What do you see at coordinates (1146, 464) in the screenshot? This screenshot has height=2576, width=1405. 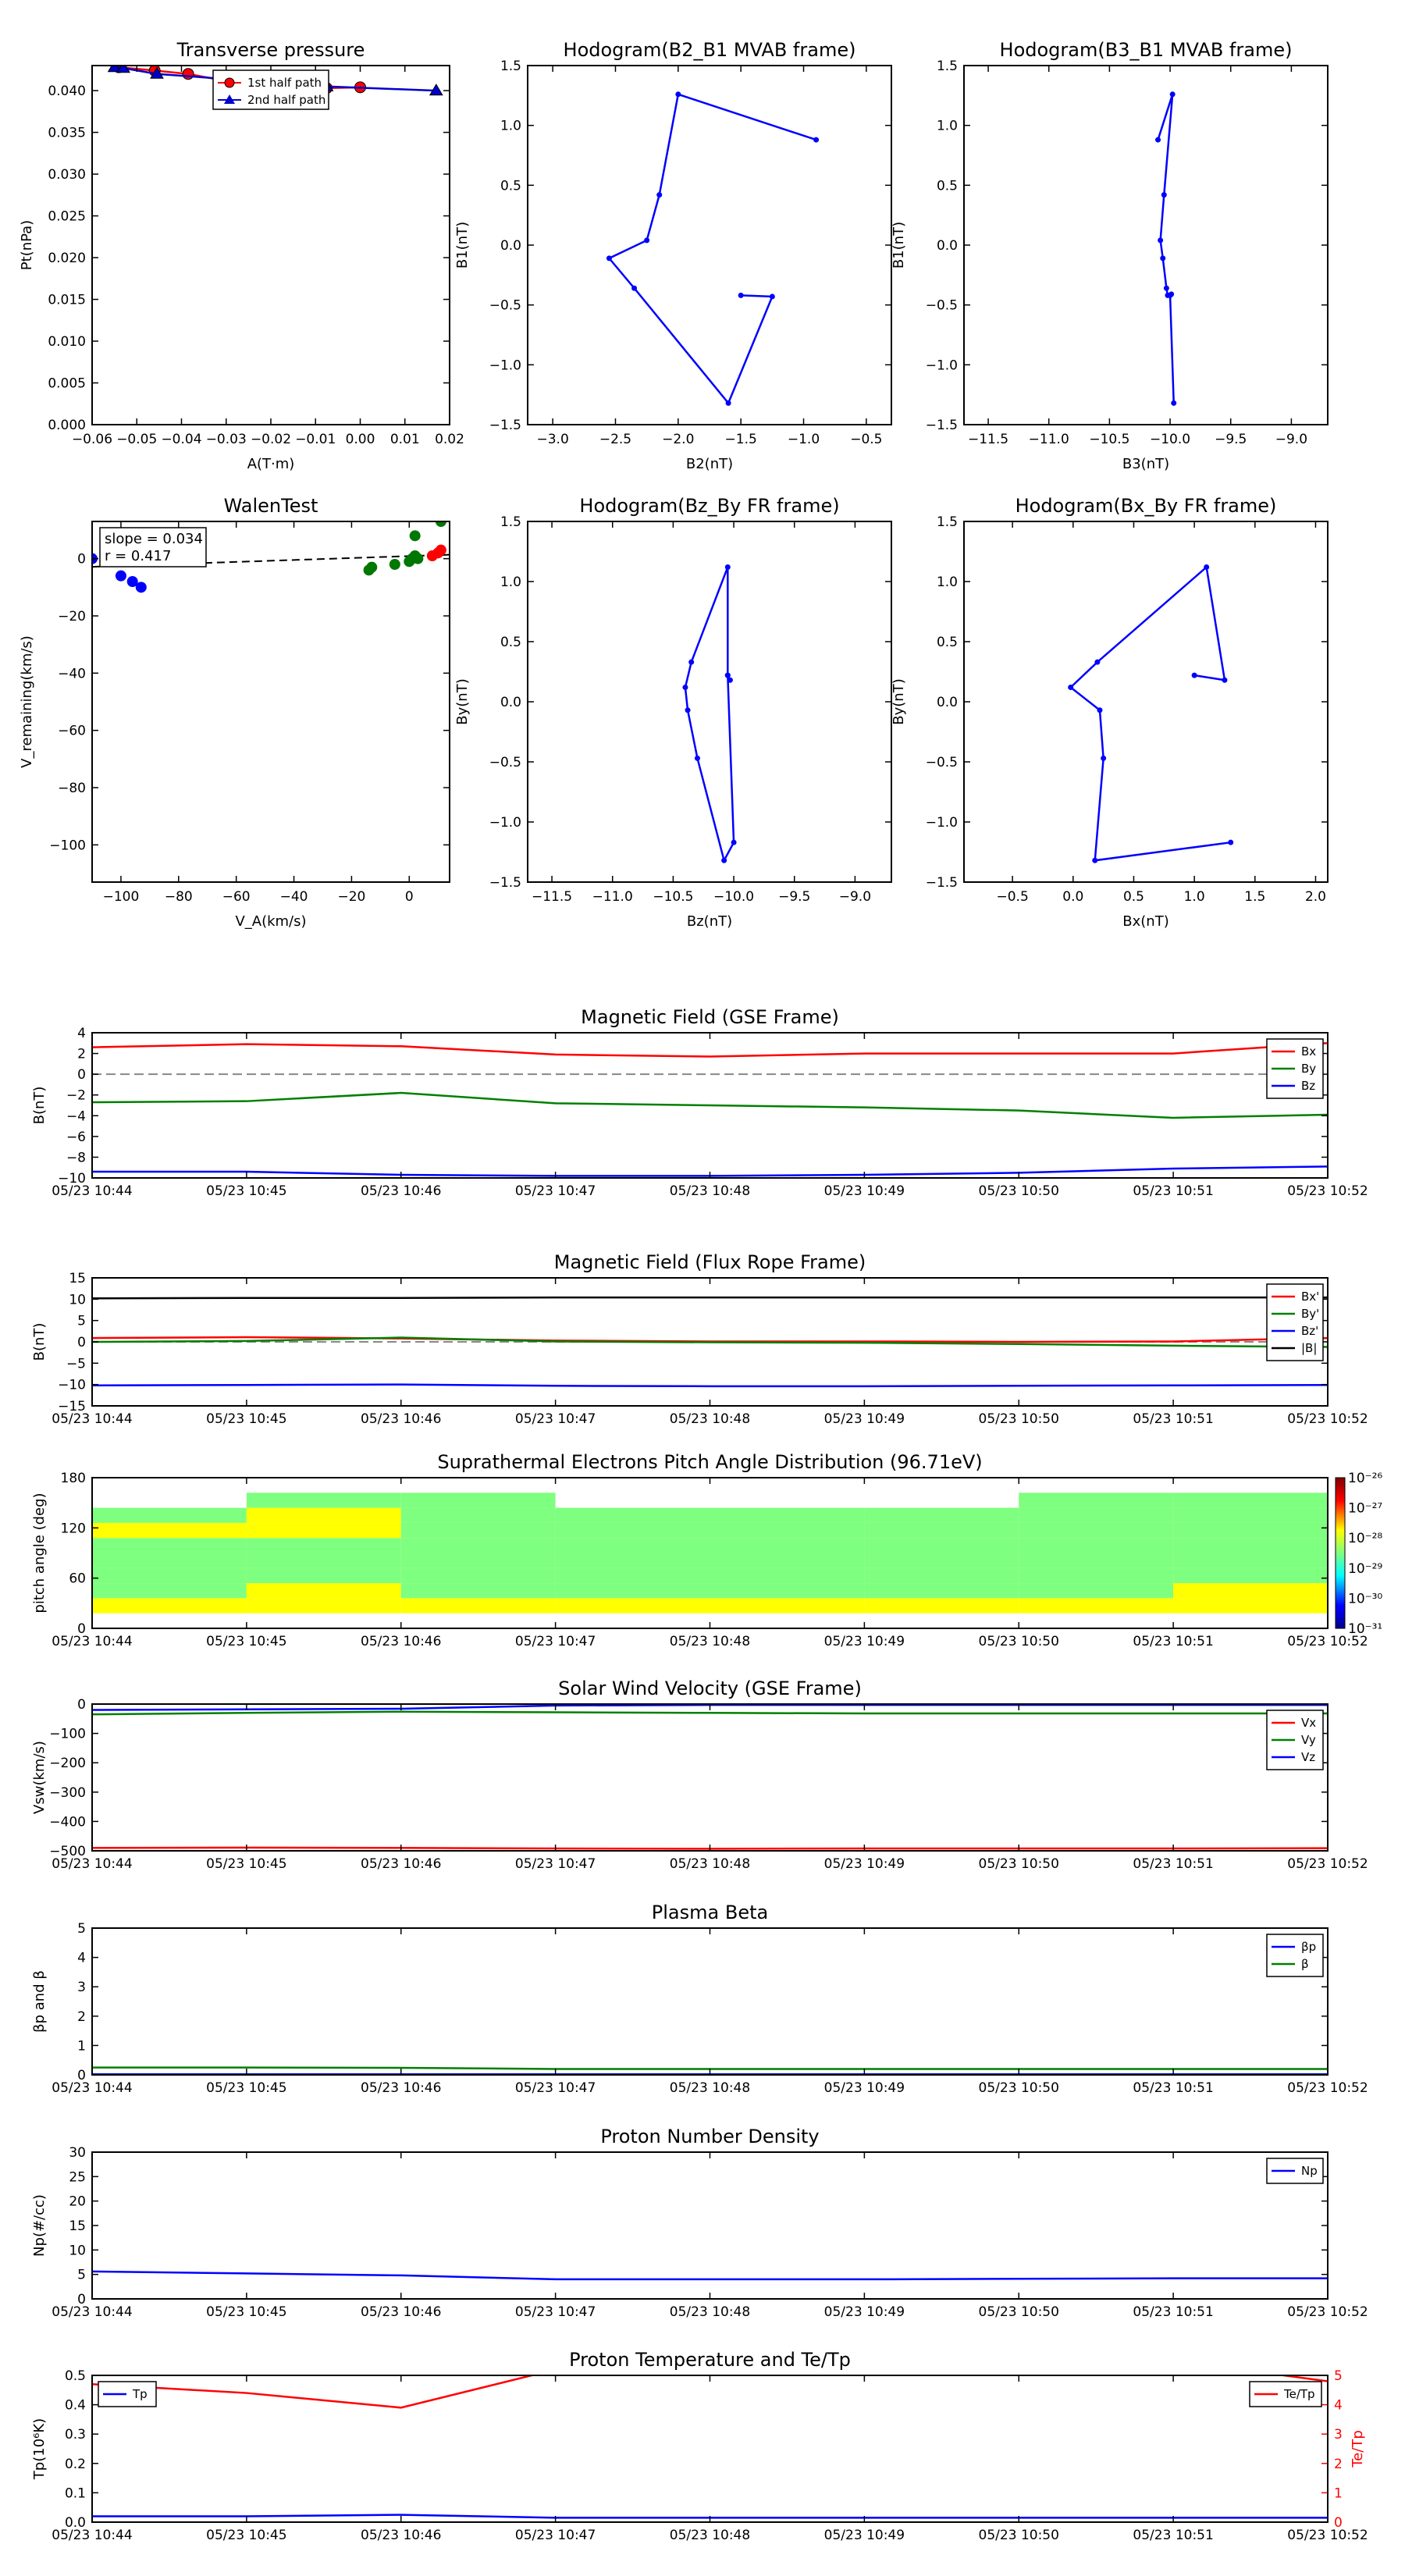 I see `x-axis-label: B3(nT)` at bounding box center [1146, 464].